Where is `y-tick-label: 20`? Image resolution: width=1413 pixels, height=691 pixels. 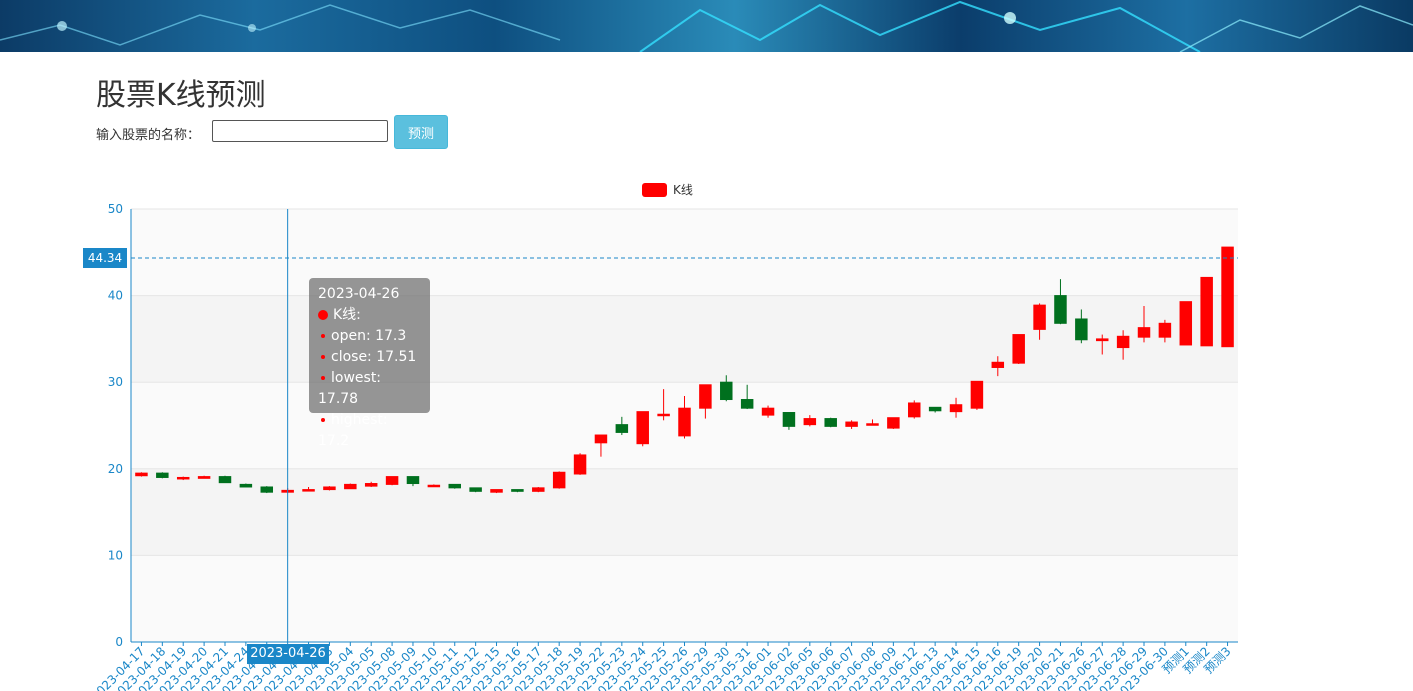 y-tick-label: 20 is located at coordinates (115, 469).